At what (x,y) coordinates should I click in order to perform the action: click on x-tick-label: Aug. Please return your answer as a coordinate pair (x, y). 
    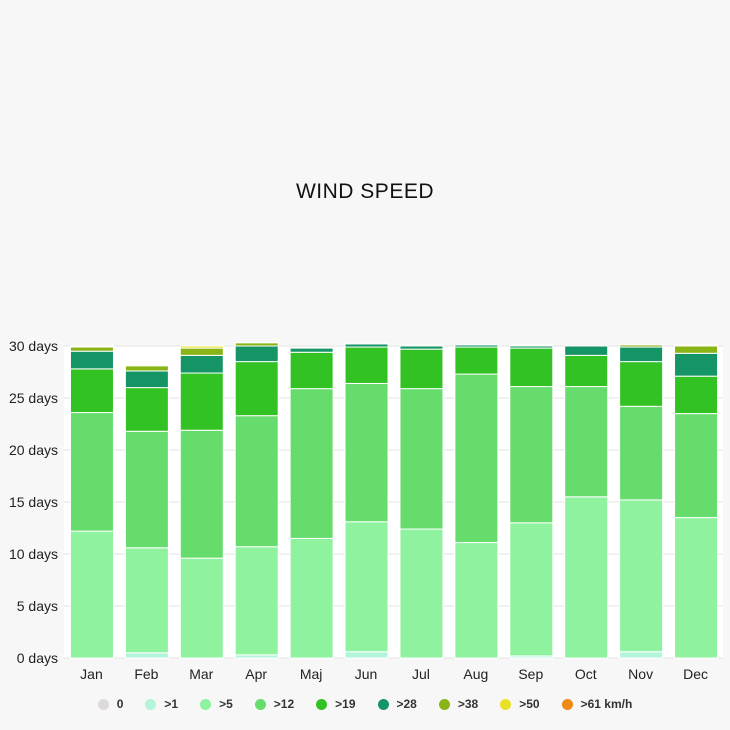
    Looking at the image, I should click on (475, 674).